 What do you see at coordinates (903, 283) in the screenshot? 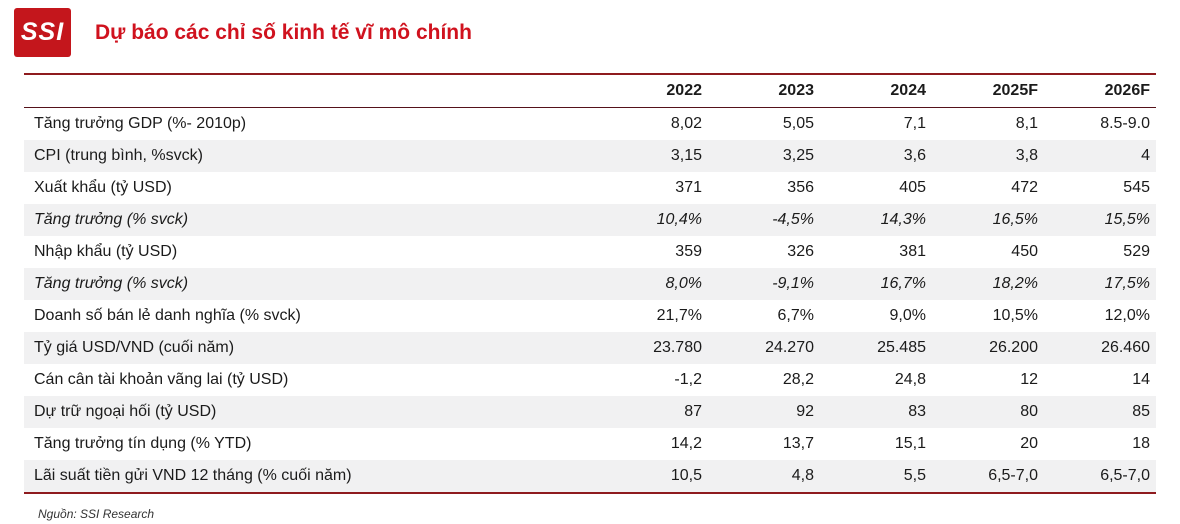
I see `cell-value: 16,7%` at bounding box center [903, 283].